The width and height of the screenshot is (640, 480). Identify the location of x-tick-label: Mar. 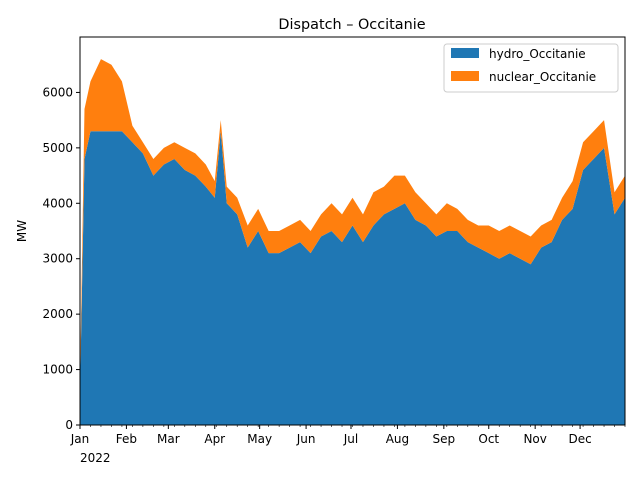
(168, 439).